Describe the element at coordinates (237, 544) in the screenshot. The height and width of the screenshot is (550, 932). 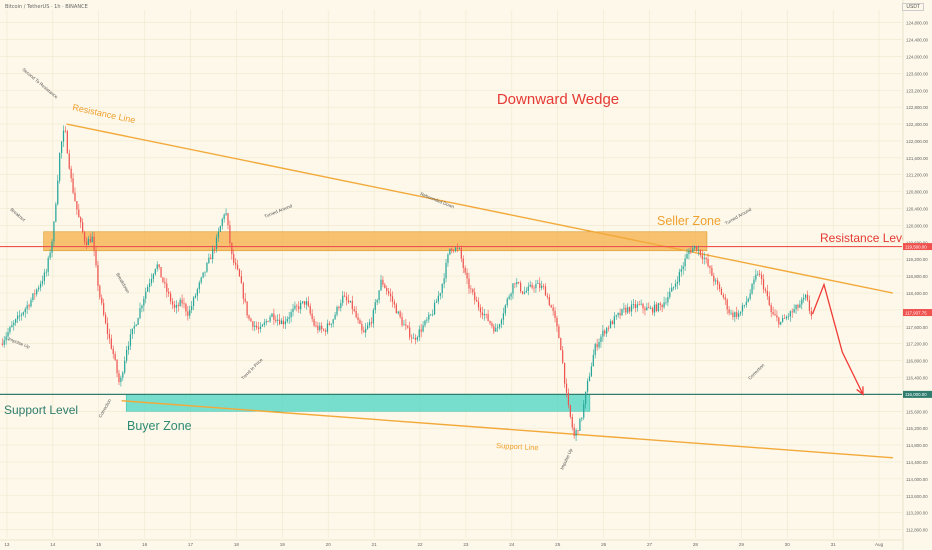
I see `x-tick-label: 18` at that location.